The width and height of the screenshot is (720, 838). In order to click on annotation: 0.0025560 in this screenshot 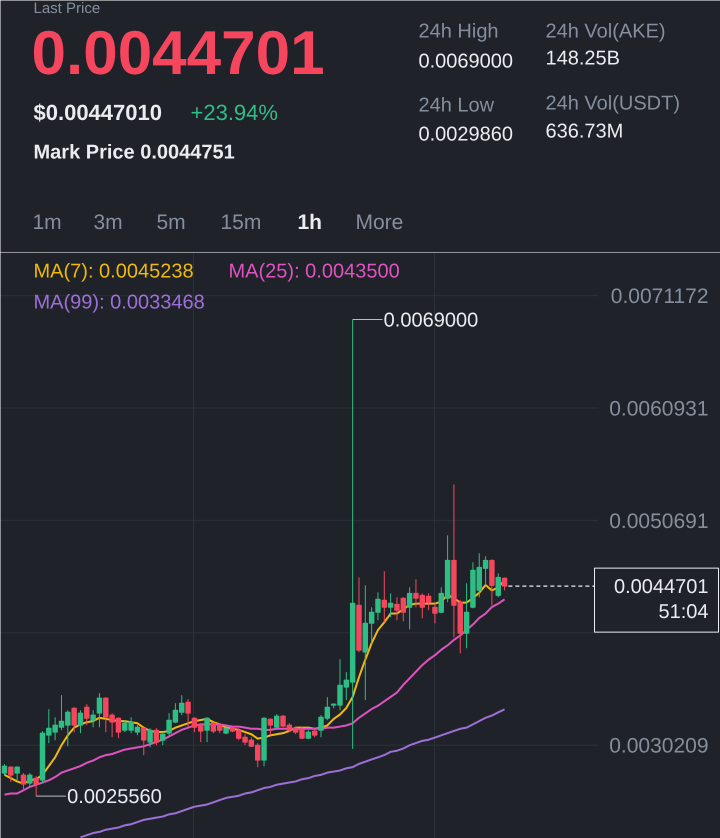, I will do `click(114, 797)`.